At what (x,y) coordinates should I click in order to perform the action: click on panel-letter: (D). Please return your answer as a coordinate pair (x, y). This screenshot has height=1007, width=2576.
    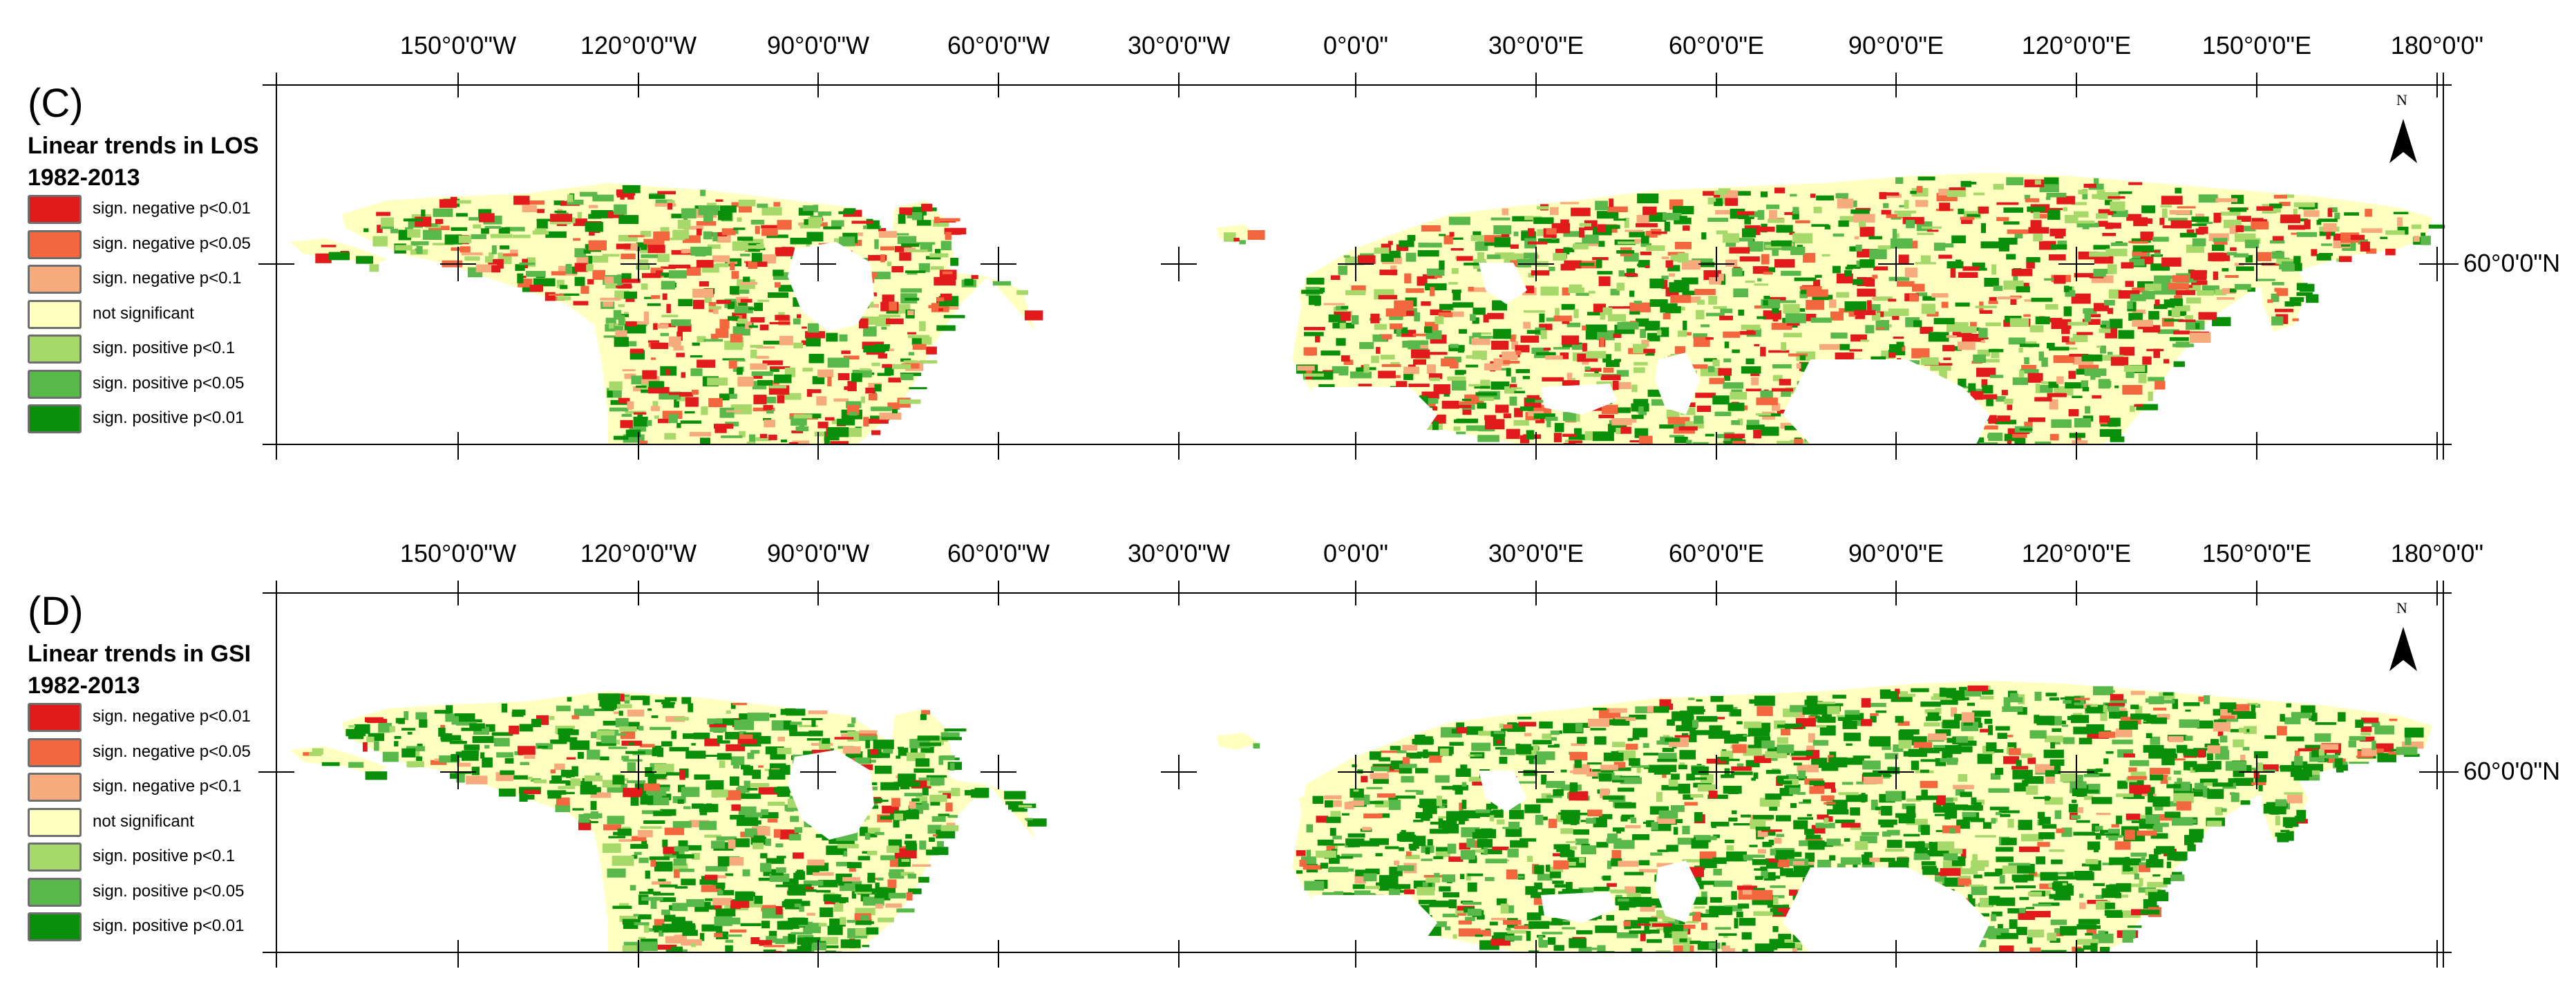
    Looking at the image, I should click on (56, 611).